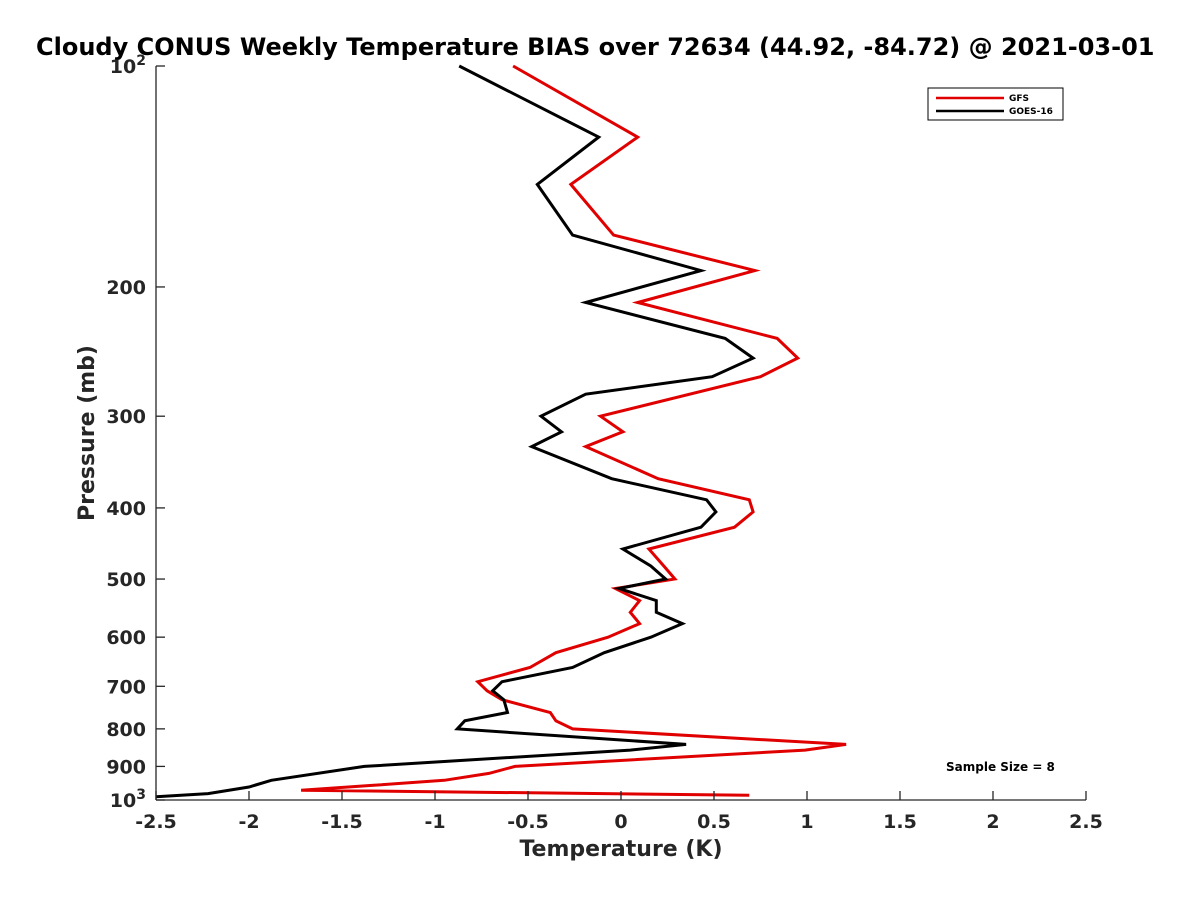 This screenshot has width=1200, height=900. I want to click on x-tick-label: 2.5, so click(1086, 822).